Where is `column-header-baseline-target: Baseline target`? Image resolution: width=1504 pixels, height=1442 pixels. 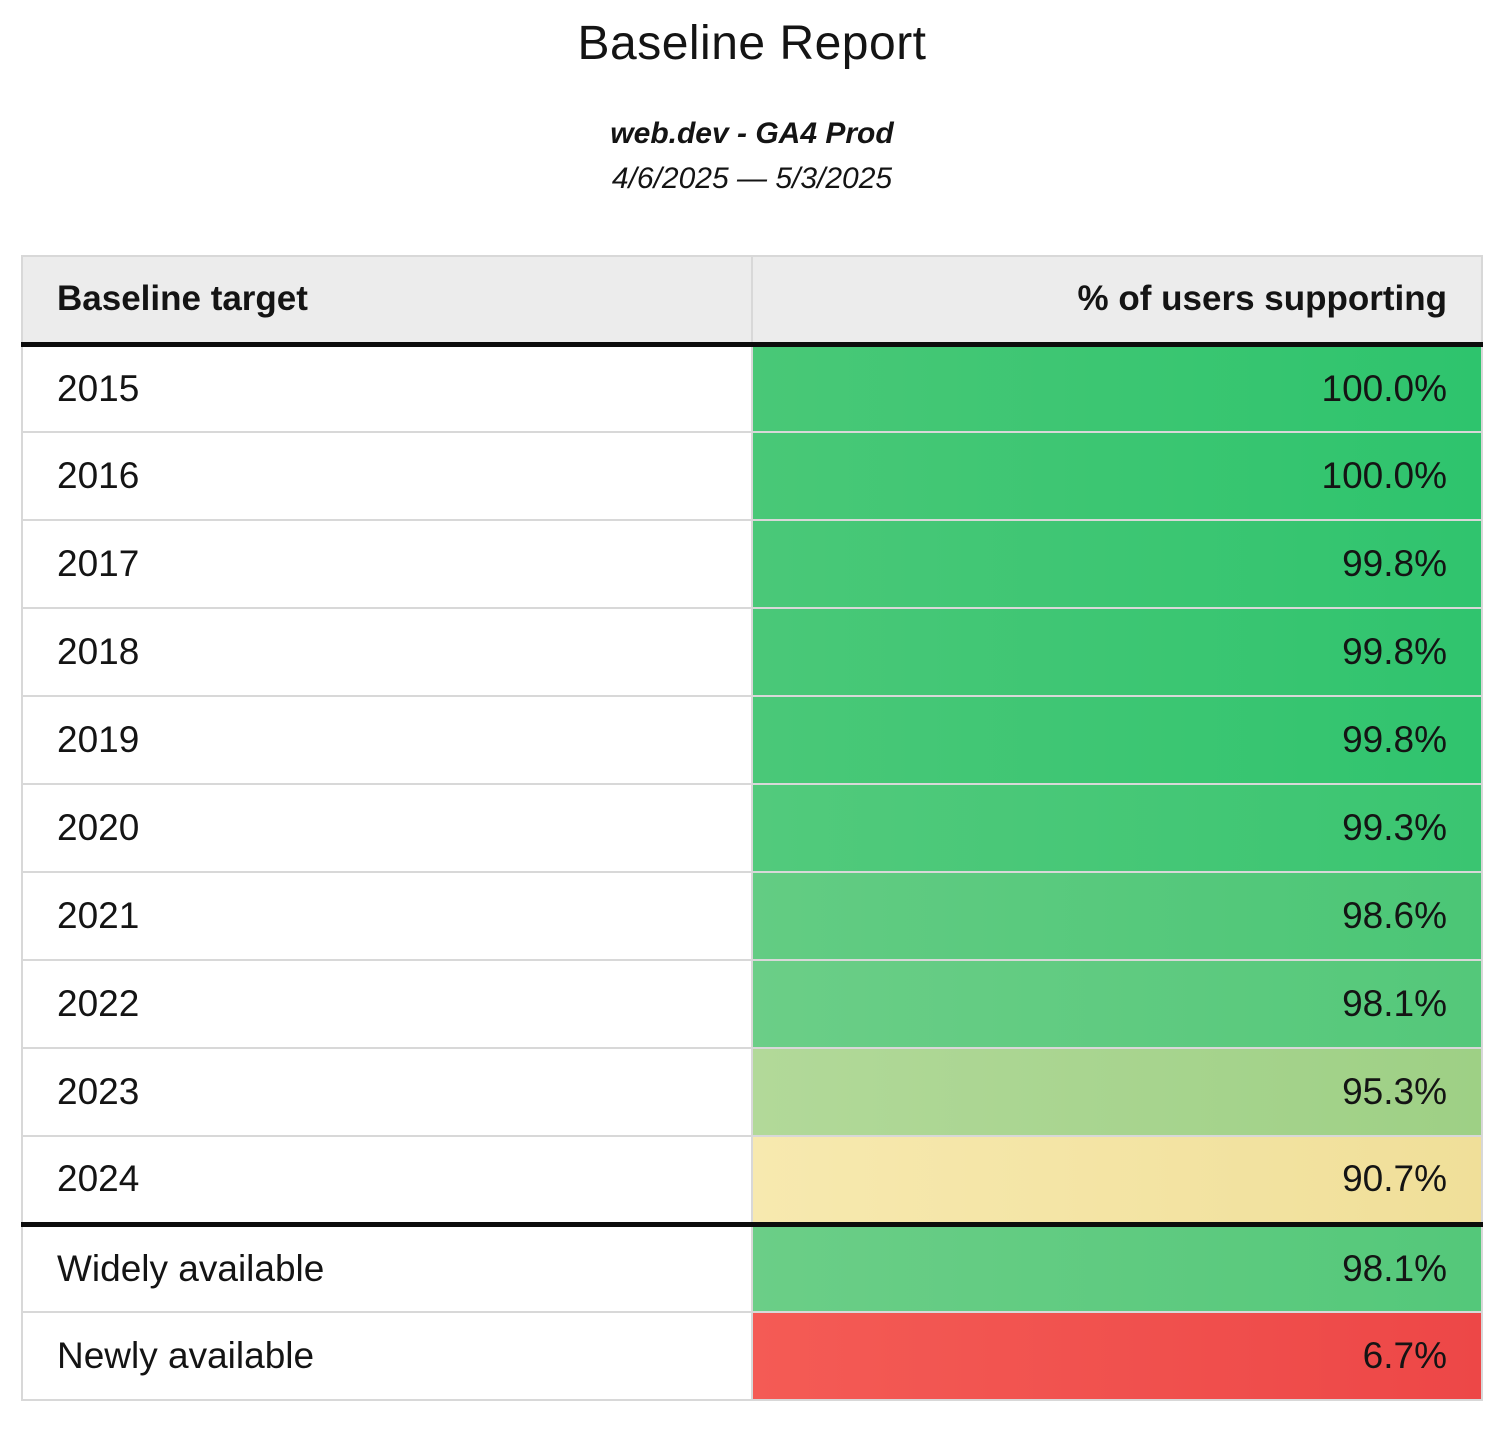
column-header-baseline-target: Baseline target is located at coordinates (387, 301).